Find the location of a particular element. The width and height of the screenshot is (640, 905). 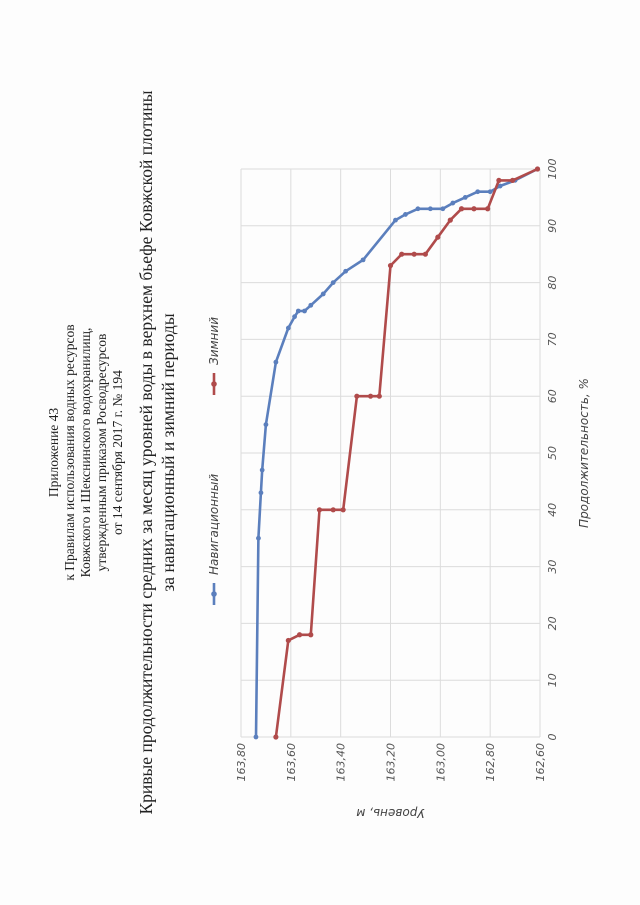

x-tick-label-6: 60 is located at coordinates (552, 396).